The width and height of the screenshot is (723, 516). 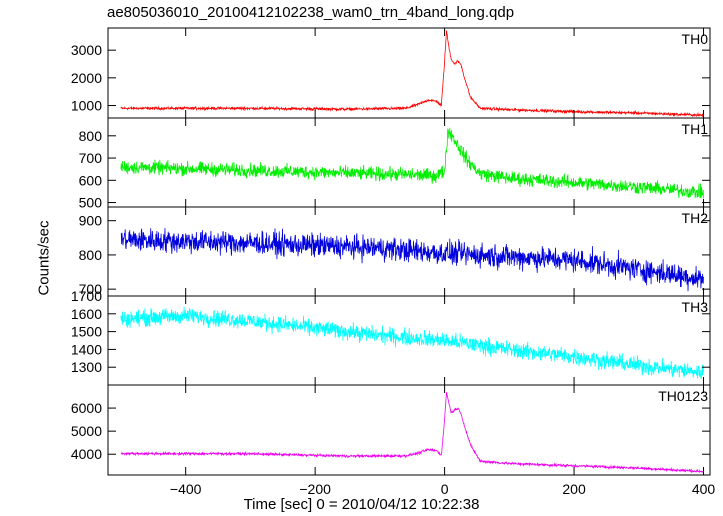 I want to click on y-tick-label-th0123-4000: 4000, so click(x=86, y=454).